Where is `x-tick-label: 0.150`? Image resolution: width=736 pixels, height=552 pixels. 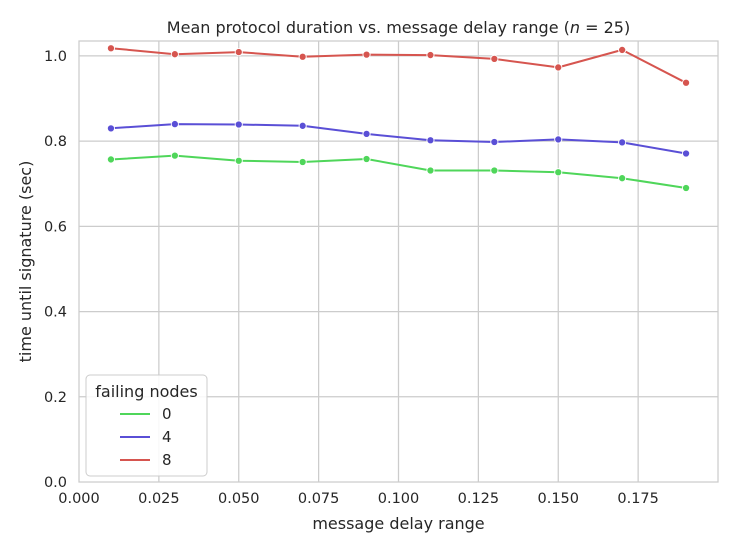
x-tick-label: 0.150 is located at coordinates (558, 499).